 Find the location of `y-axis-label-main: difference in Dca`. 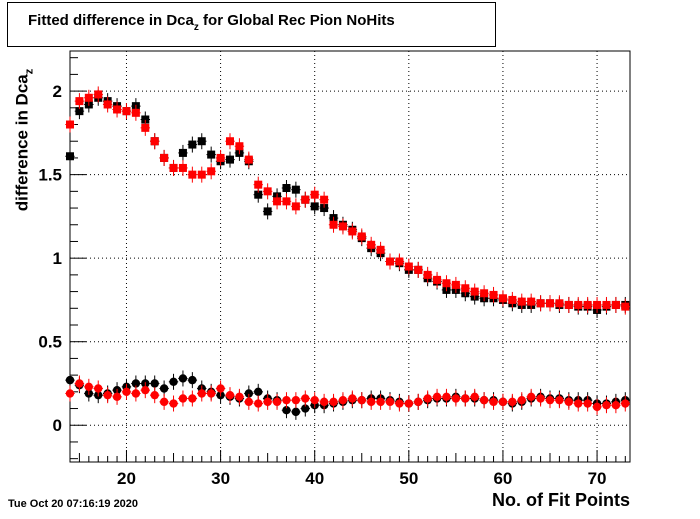

y-axis-label-main: difference in Dca is located at coordinates (22, 143).